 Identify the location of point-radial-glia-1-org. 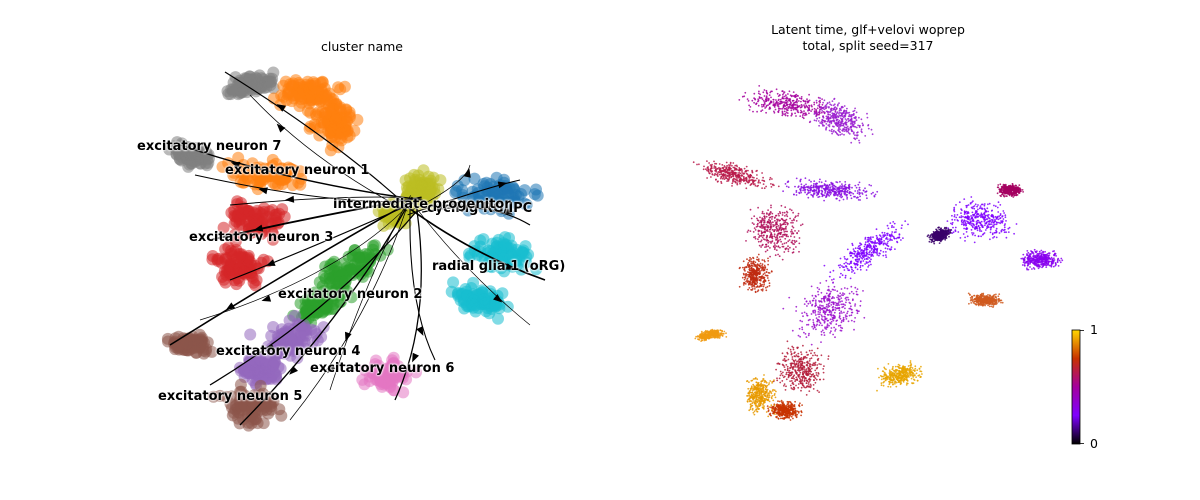
(536, 269).